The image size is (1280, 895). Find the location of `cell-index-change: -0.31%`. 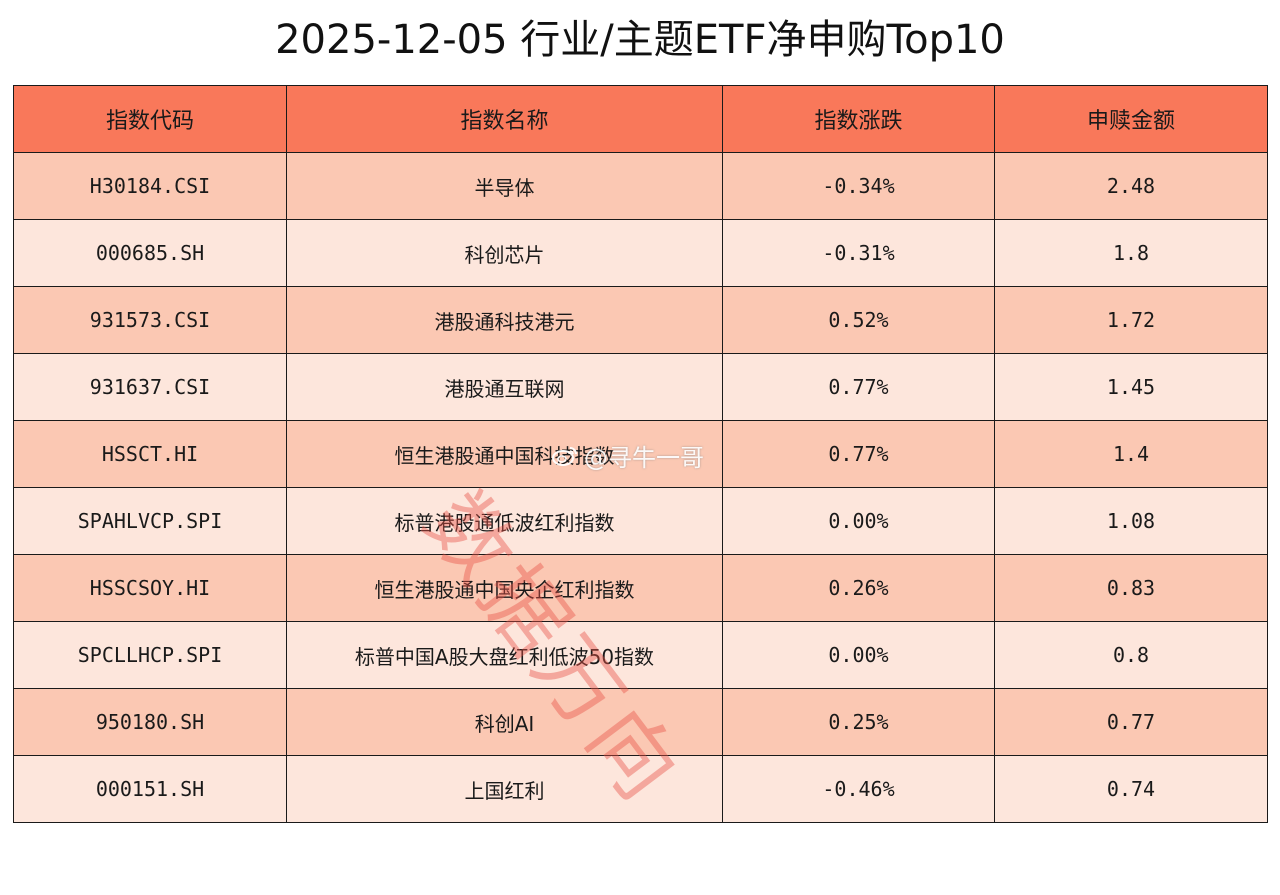

cell-index-change: -0.31% is located at coordinates (858, 253).